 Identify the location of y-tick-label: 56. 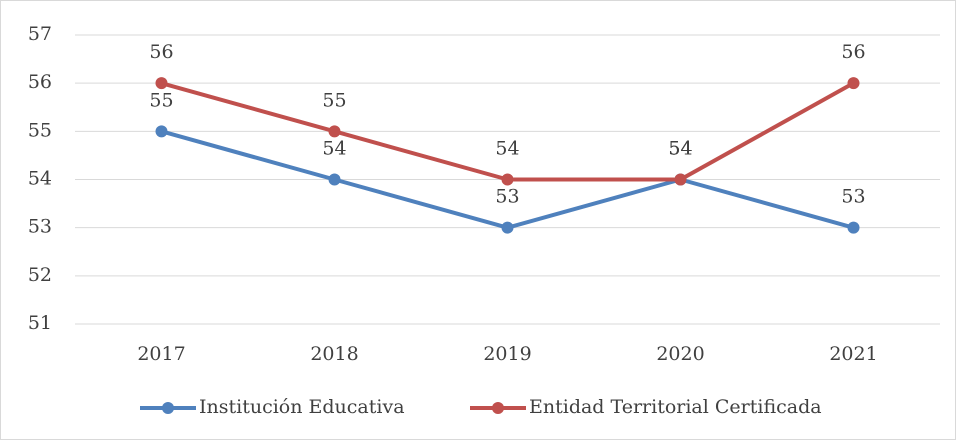
(40, 82).